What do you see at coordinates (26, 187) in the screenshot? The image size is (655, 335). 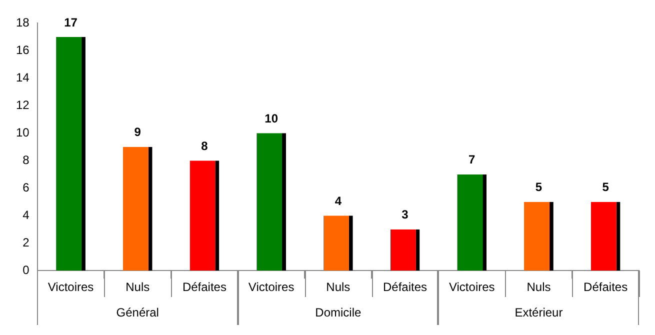 I see `y-tick-label: 6` at bounding box center [26, 187].